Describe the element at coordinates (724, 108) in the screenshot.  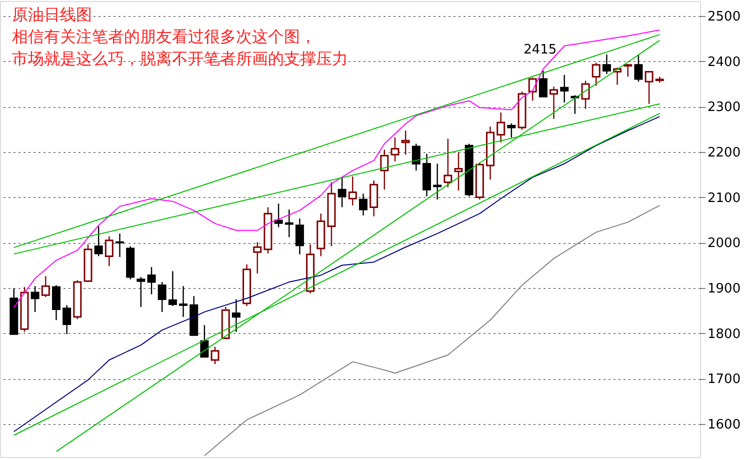
I see `y-tick-label: 2300` at that location.